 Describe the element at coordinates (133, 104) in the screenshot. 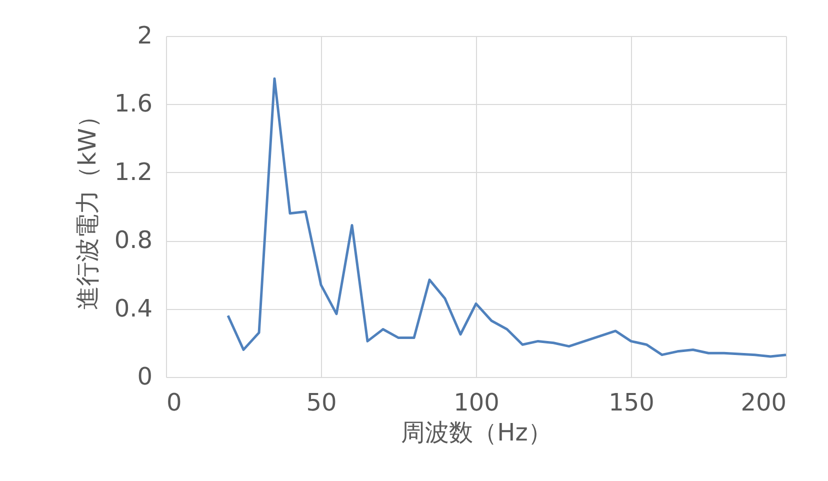

I see `y-tick-label: 1.6` at that location.